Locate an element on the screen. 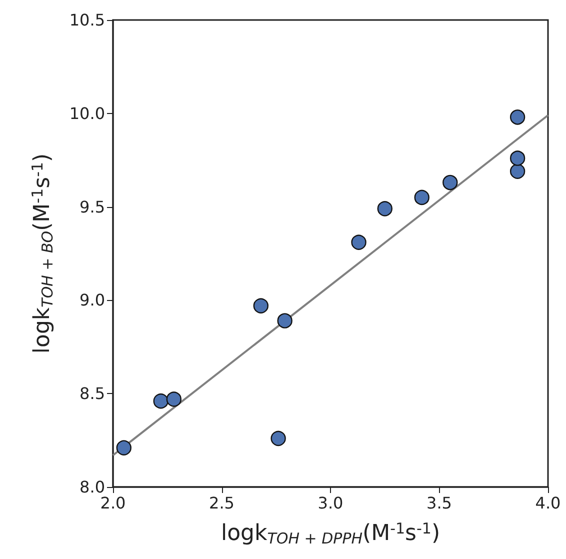  x-tick-label: 3.5 is located at coordinates (439, 503).